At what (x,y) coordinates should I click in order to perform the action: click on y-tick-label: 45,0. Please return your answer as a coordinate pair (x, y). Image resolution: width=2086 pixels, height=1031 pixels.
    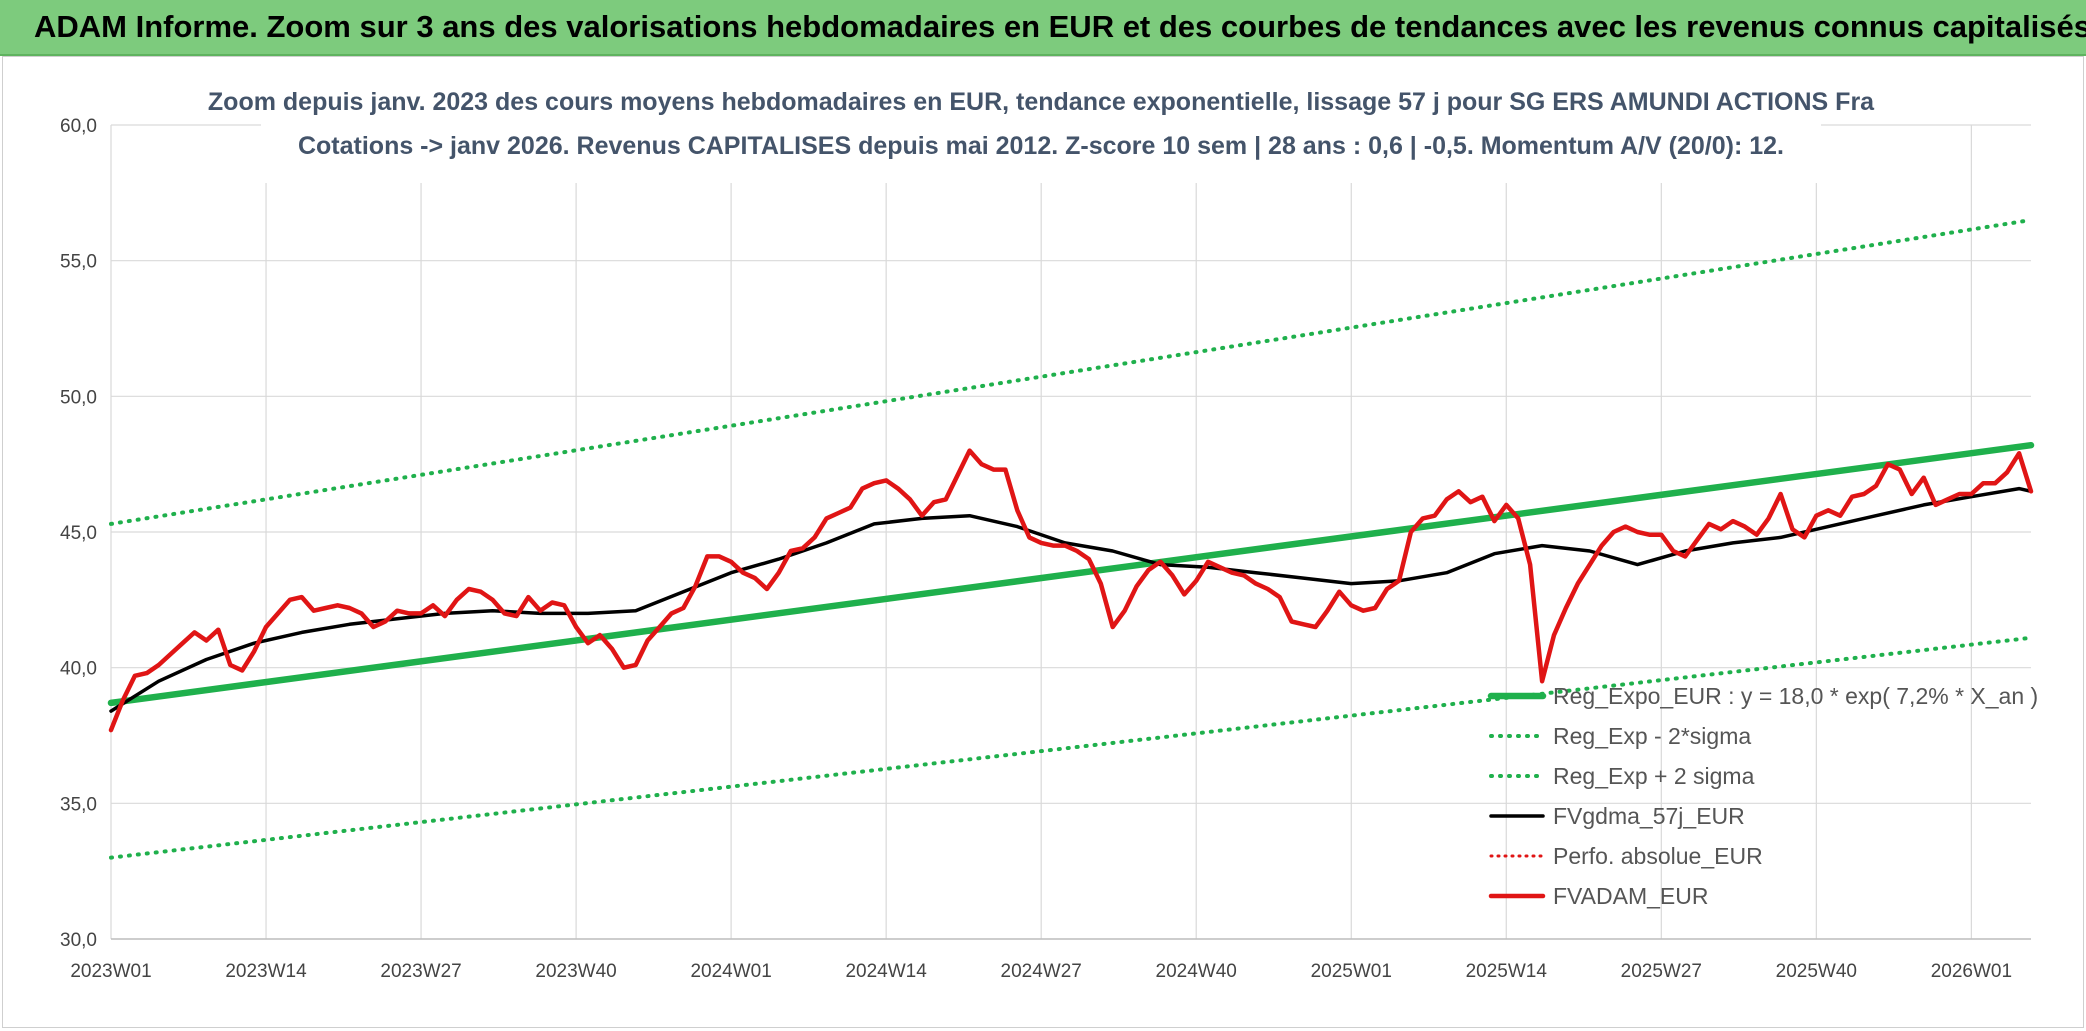
    Looking at the image, I should click on (78, 533).